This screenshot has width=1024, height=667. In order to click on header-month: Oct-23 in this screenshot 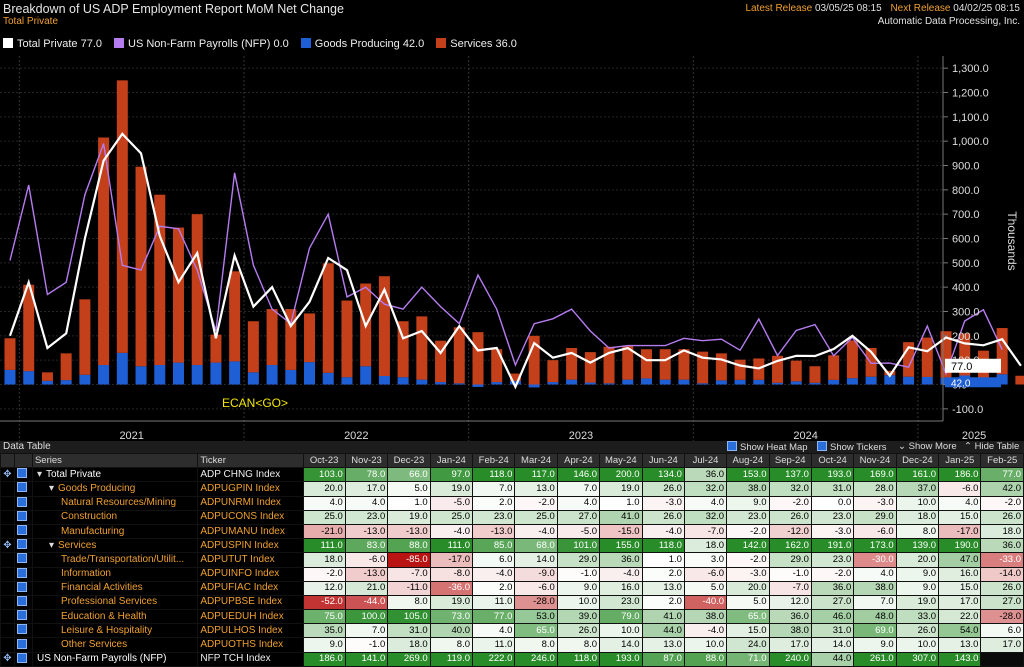, I will do `click(324, 460)`.